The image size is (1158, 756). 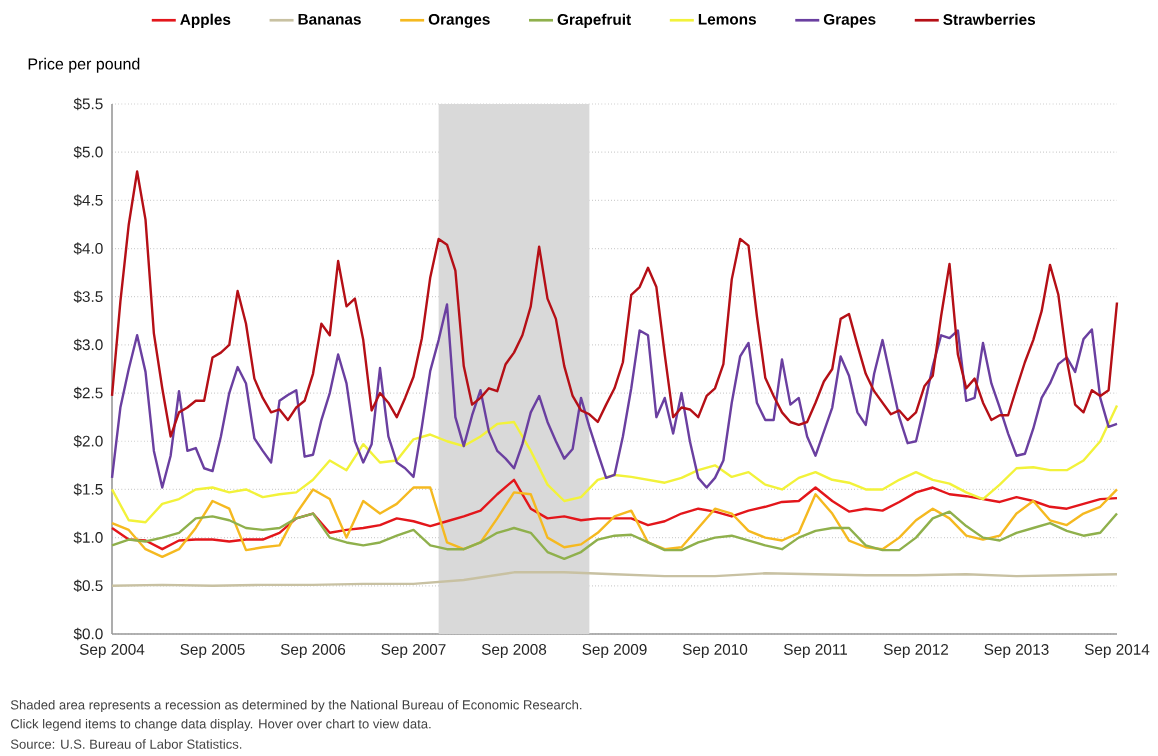 I want to click on x-tick-label: Sep 2007, so click(x=413, y=651).